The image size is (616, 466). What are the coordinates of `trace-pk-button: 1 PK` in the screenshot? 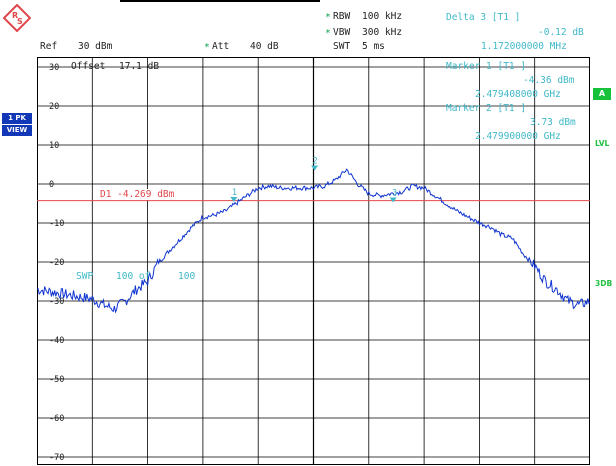 It's located at (17, 118).